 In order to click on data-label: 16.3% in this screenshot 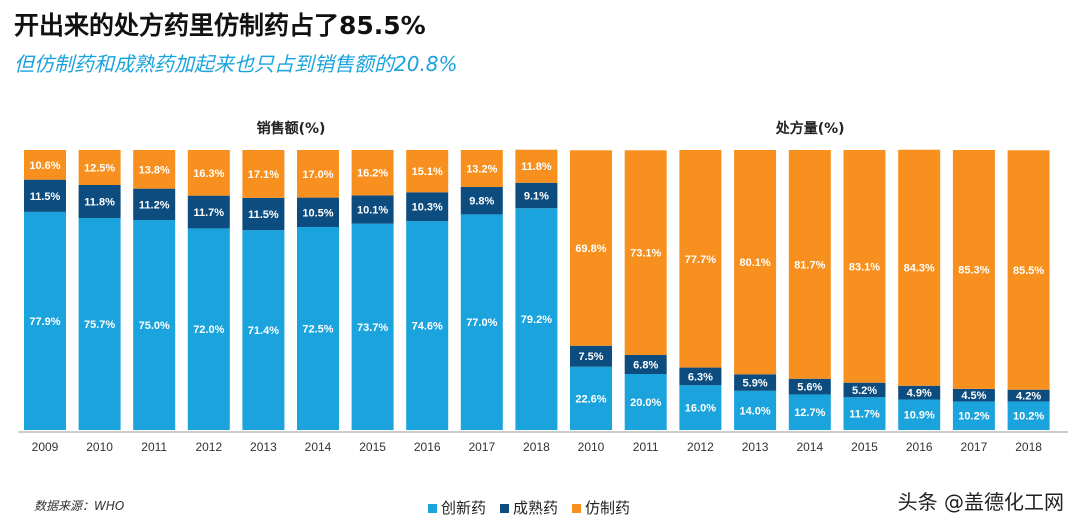, I will do `click(208, 174)`.